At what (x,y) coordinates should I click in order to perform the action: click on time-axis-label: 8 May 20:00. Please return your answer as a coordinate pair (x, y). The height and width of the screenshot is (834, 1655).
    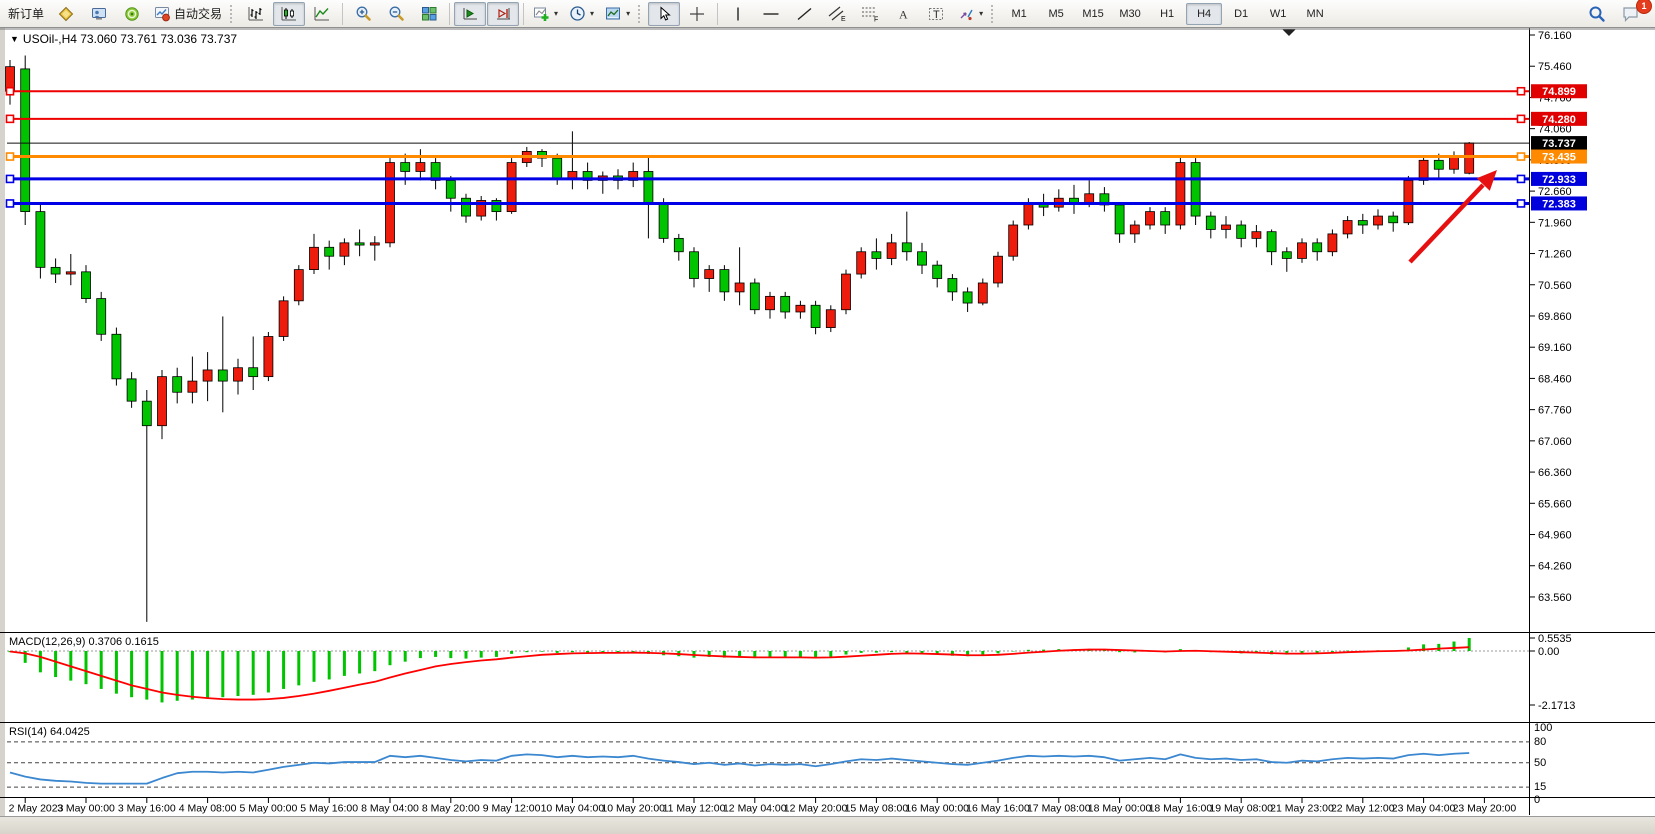
    Looking at the image, I should click on (451, 809).